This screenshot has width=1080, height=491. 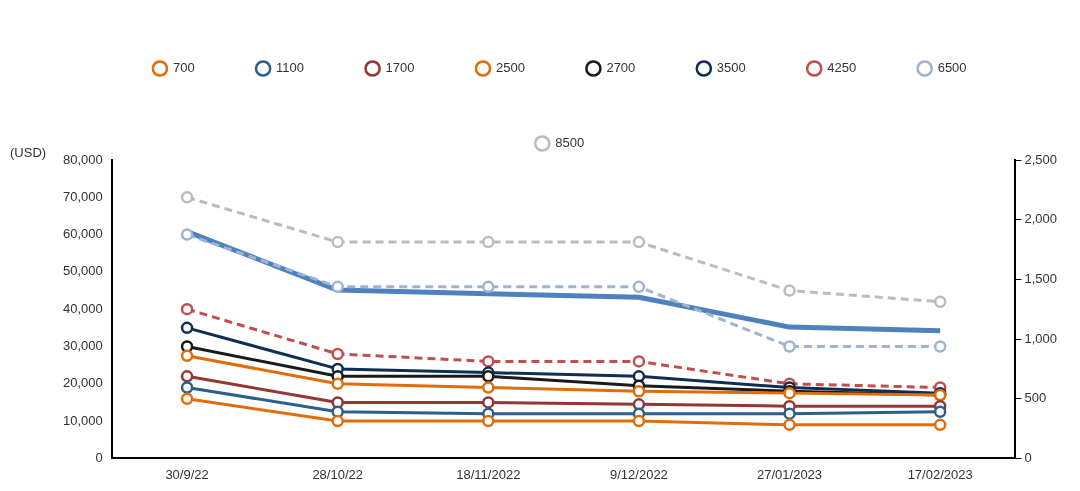 I want to click on legend-label: 3500, so click(x=731, y=68).